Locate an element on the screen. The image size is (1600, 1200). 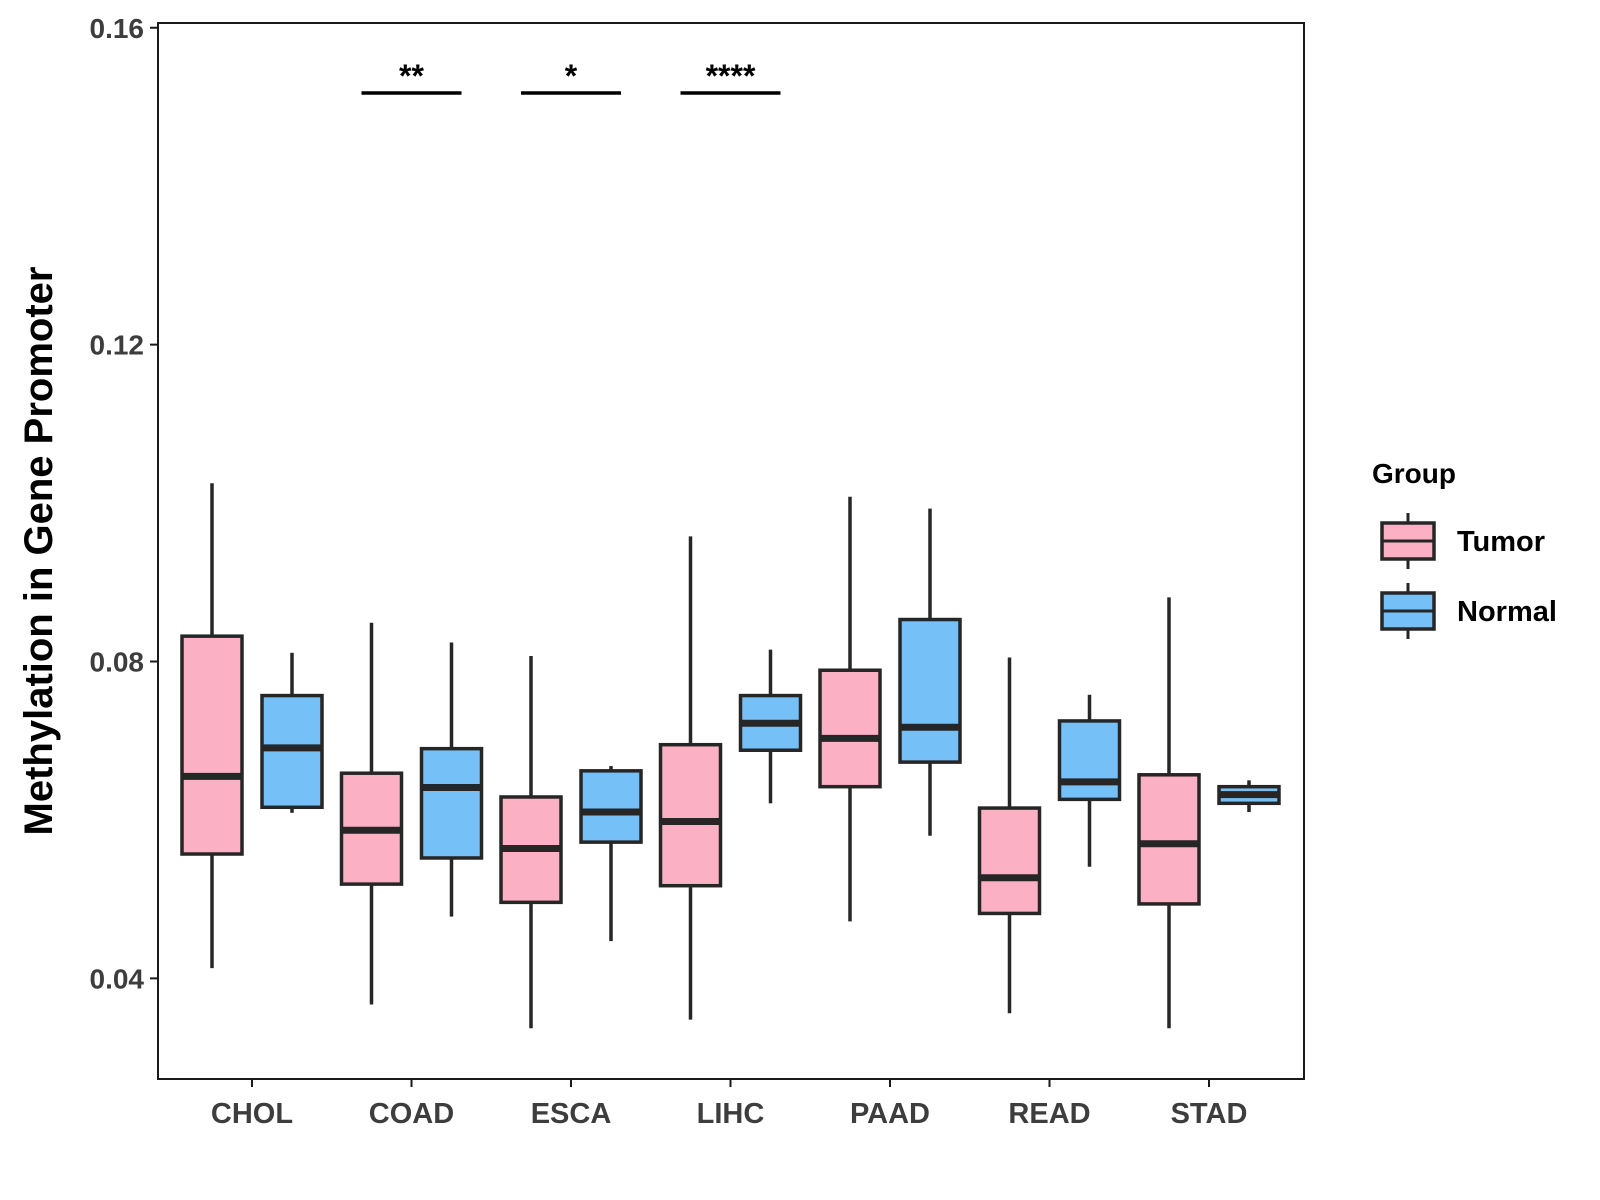
box-normal-read is located at coordinates (1089, 780).